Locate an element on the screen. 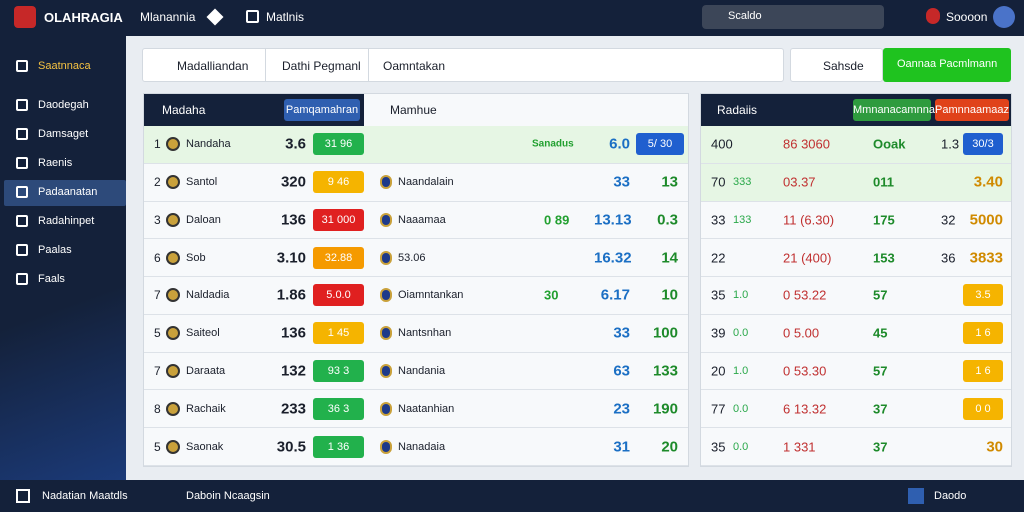  value: 23 is located at coordinates (621, 409).